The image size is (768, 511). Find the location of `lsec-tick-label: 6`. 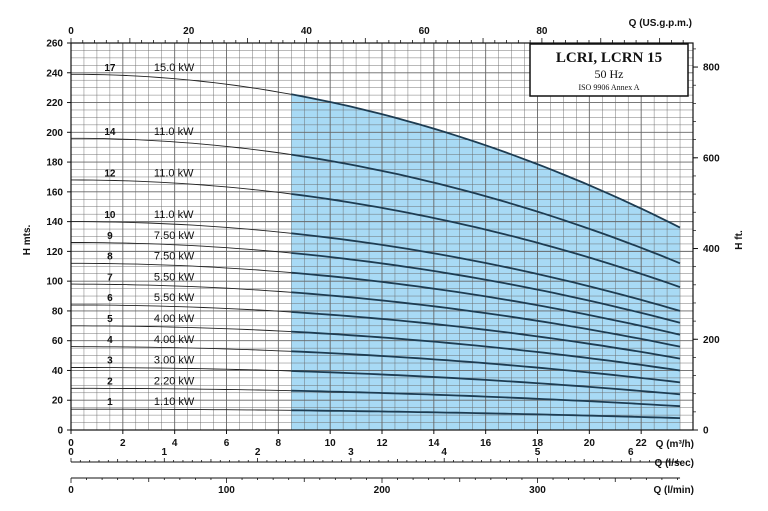

lsec-tick-label: 6 is located at coordinates (631, 452).